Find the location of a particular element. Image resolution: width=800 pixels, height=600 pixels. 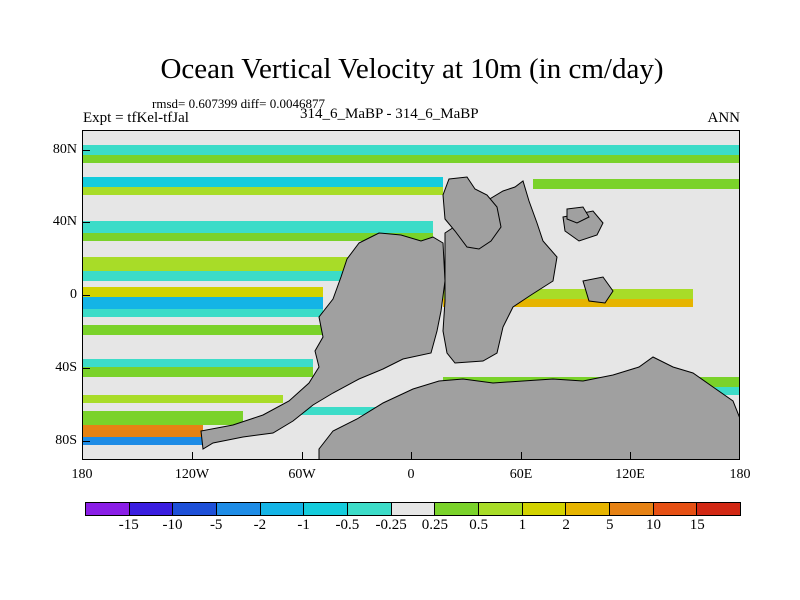

lat-label: 0 is located at coordinates (73, 294).